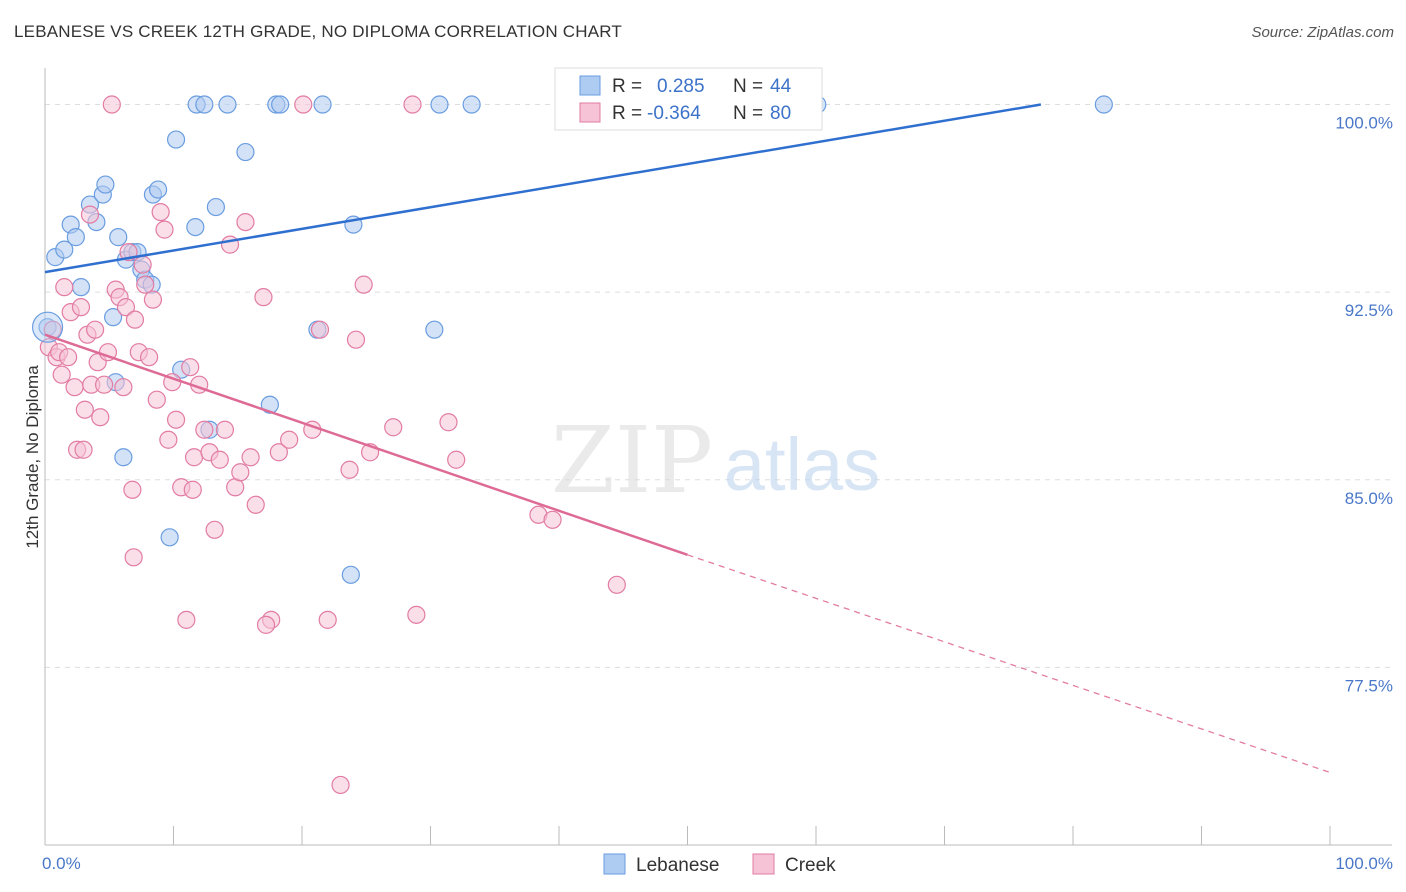 The width and height of the screenshot is (1406, 892). I want to click on legend-label-creek: Creek, so click(810, 865).